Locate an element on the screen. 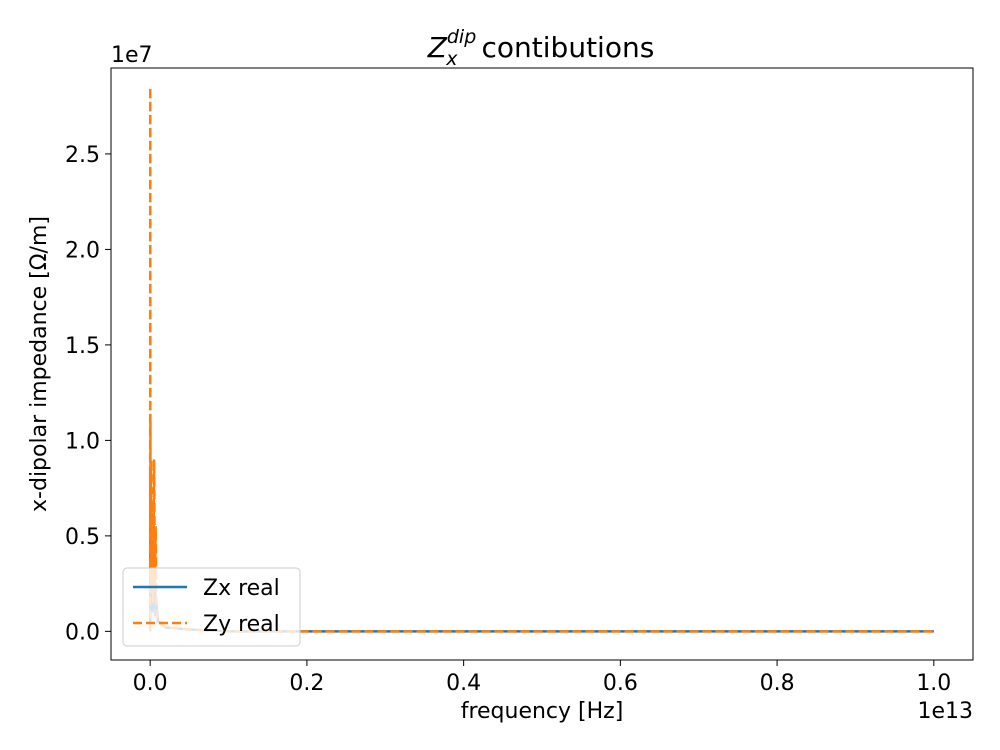  x-tick-label: 0.8 is located at coordinates (777, 683).